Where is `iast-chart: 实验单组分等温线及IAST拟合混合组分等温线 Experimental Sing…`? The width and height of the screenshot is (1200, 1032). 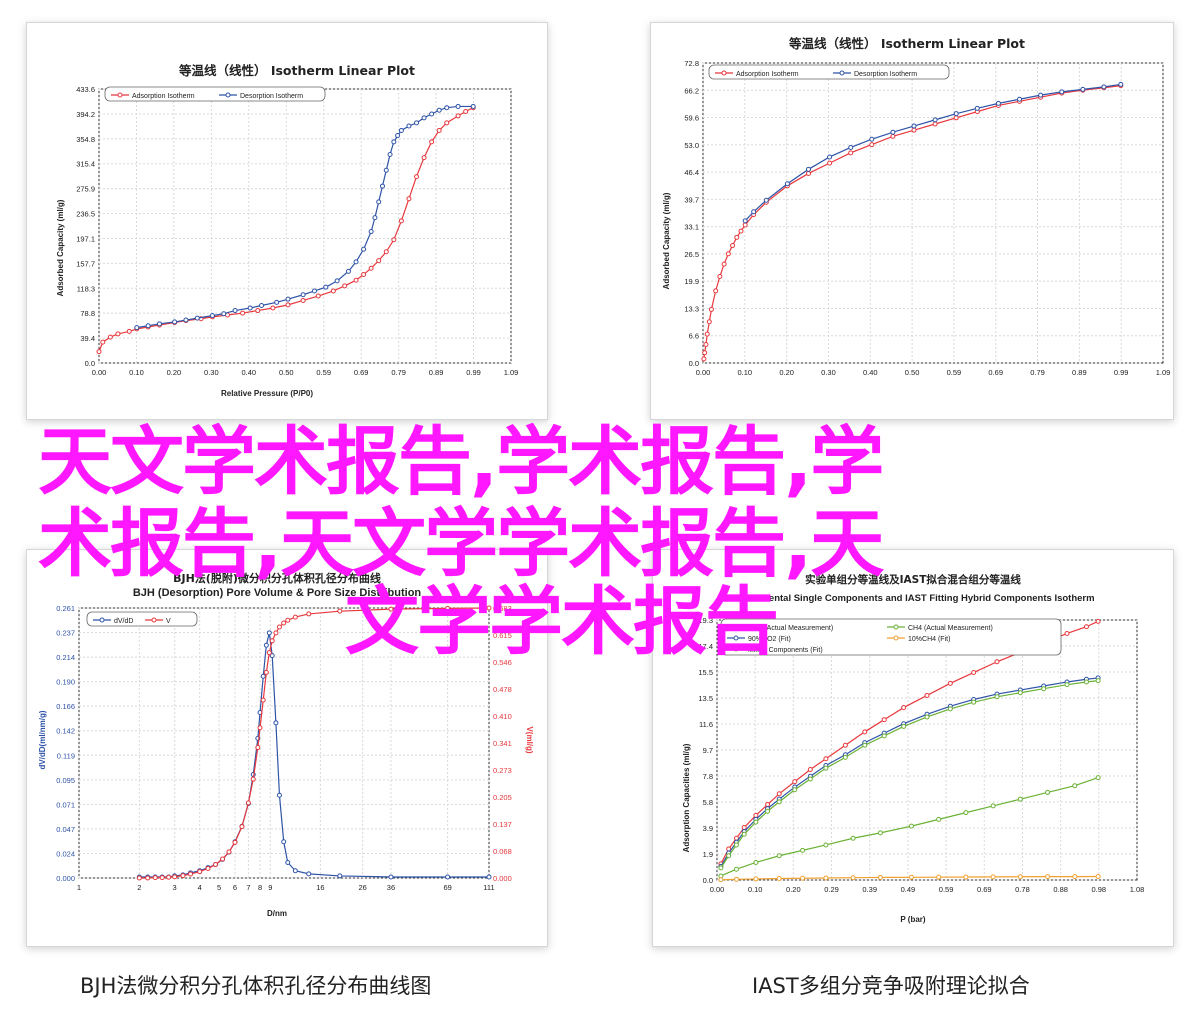
iast-chart: 实验单组分等温线及IAST拟合混合组分等温线 Experimental Sing… is located at coordinates (913, 748).